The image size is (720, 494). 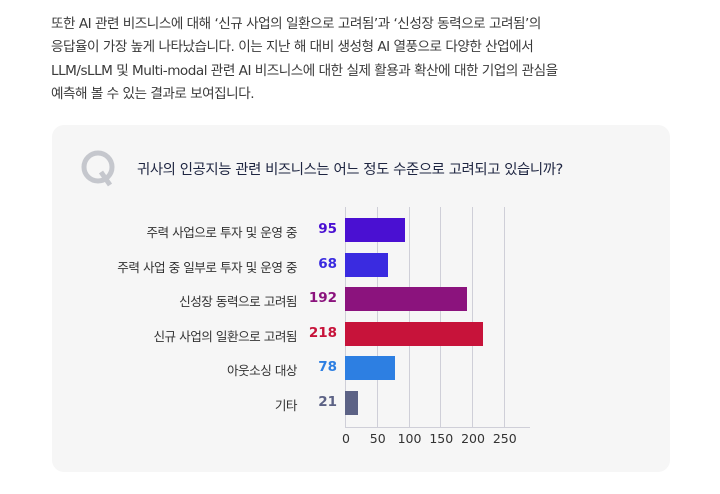 I want to click on category-label: 주력 사업으로 투자 및 운영 중, so click(x=221, y=232).